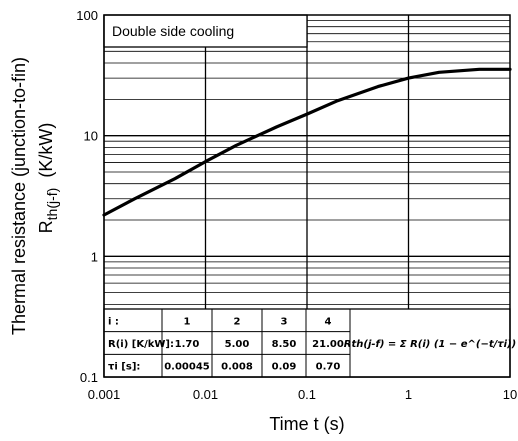 The height and width of the screenshot is (441, 518). What do you see at coordinates (205, 394) in the screenshot?
I see `x-tick-label: 0.01` at bounding box center [205, 394].